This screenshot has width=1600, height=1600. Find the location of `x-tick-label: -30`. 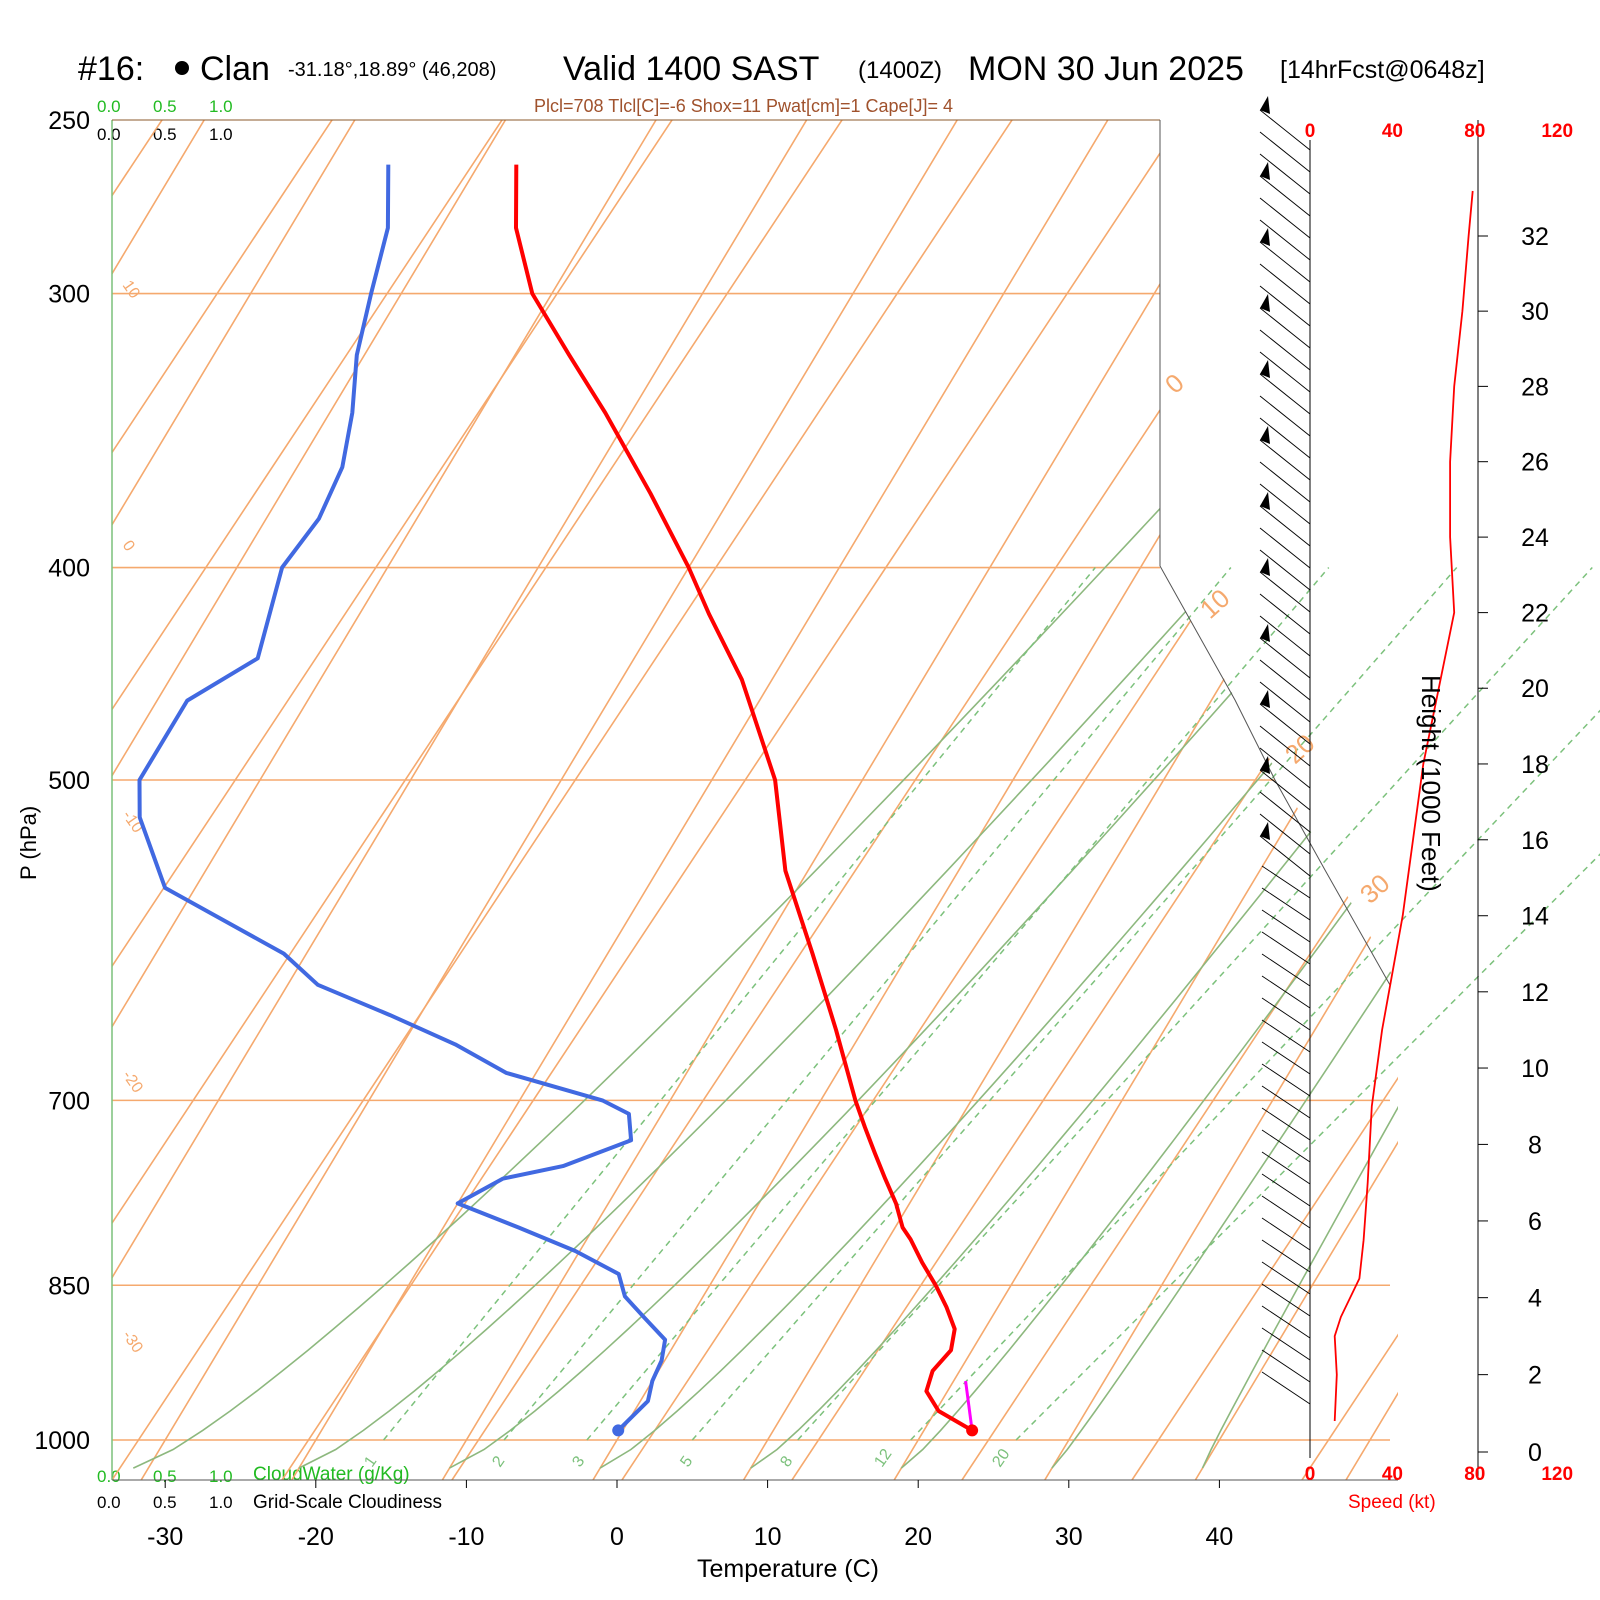

x-tick-label: -30 is located at coordinates (165, 1537).